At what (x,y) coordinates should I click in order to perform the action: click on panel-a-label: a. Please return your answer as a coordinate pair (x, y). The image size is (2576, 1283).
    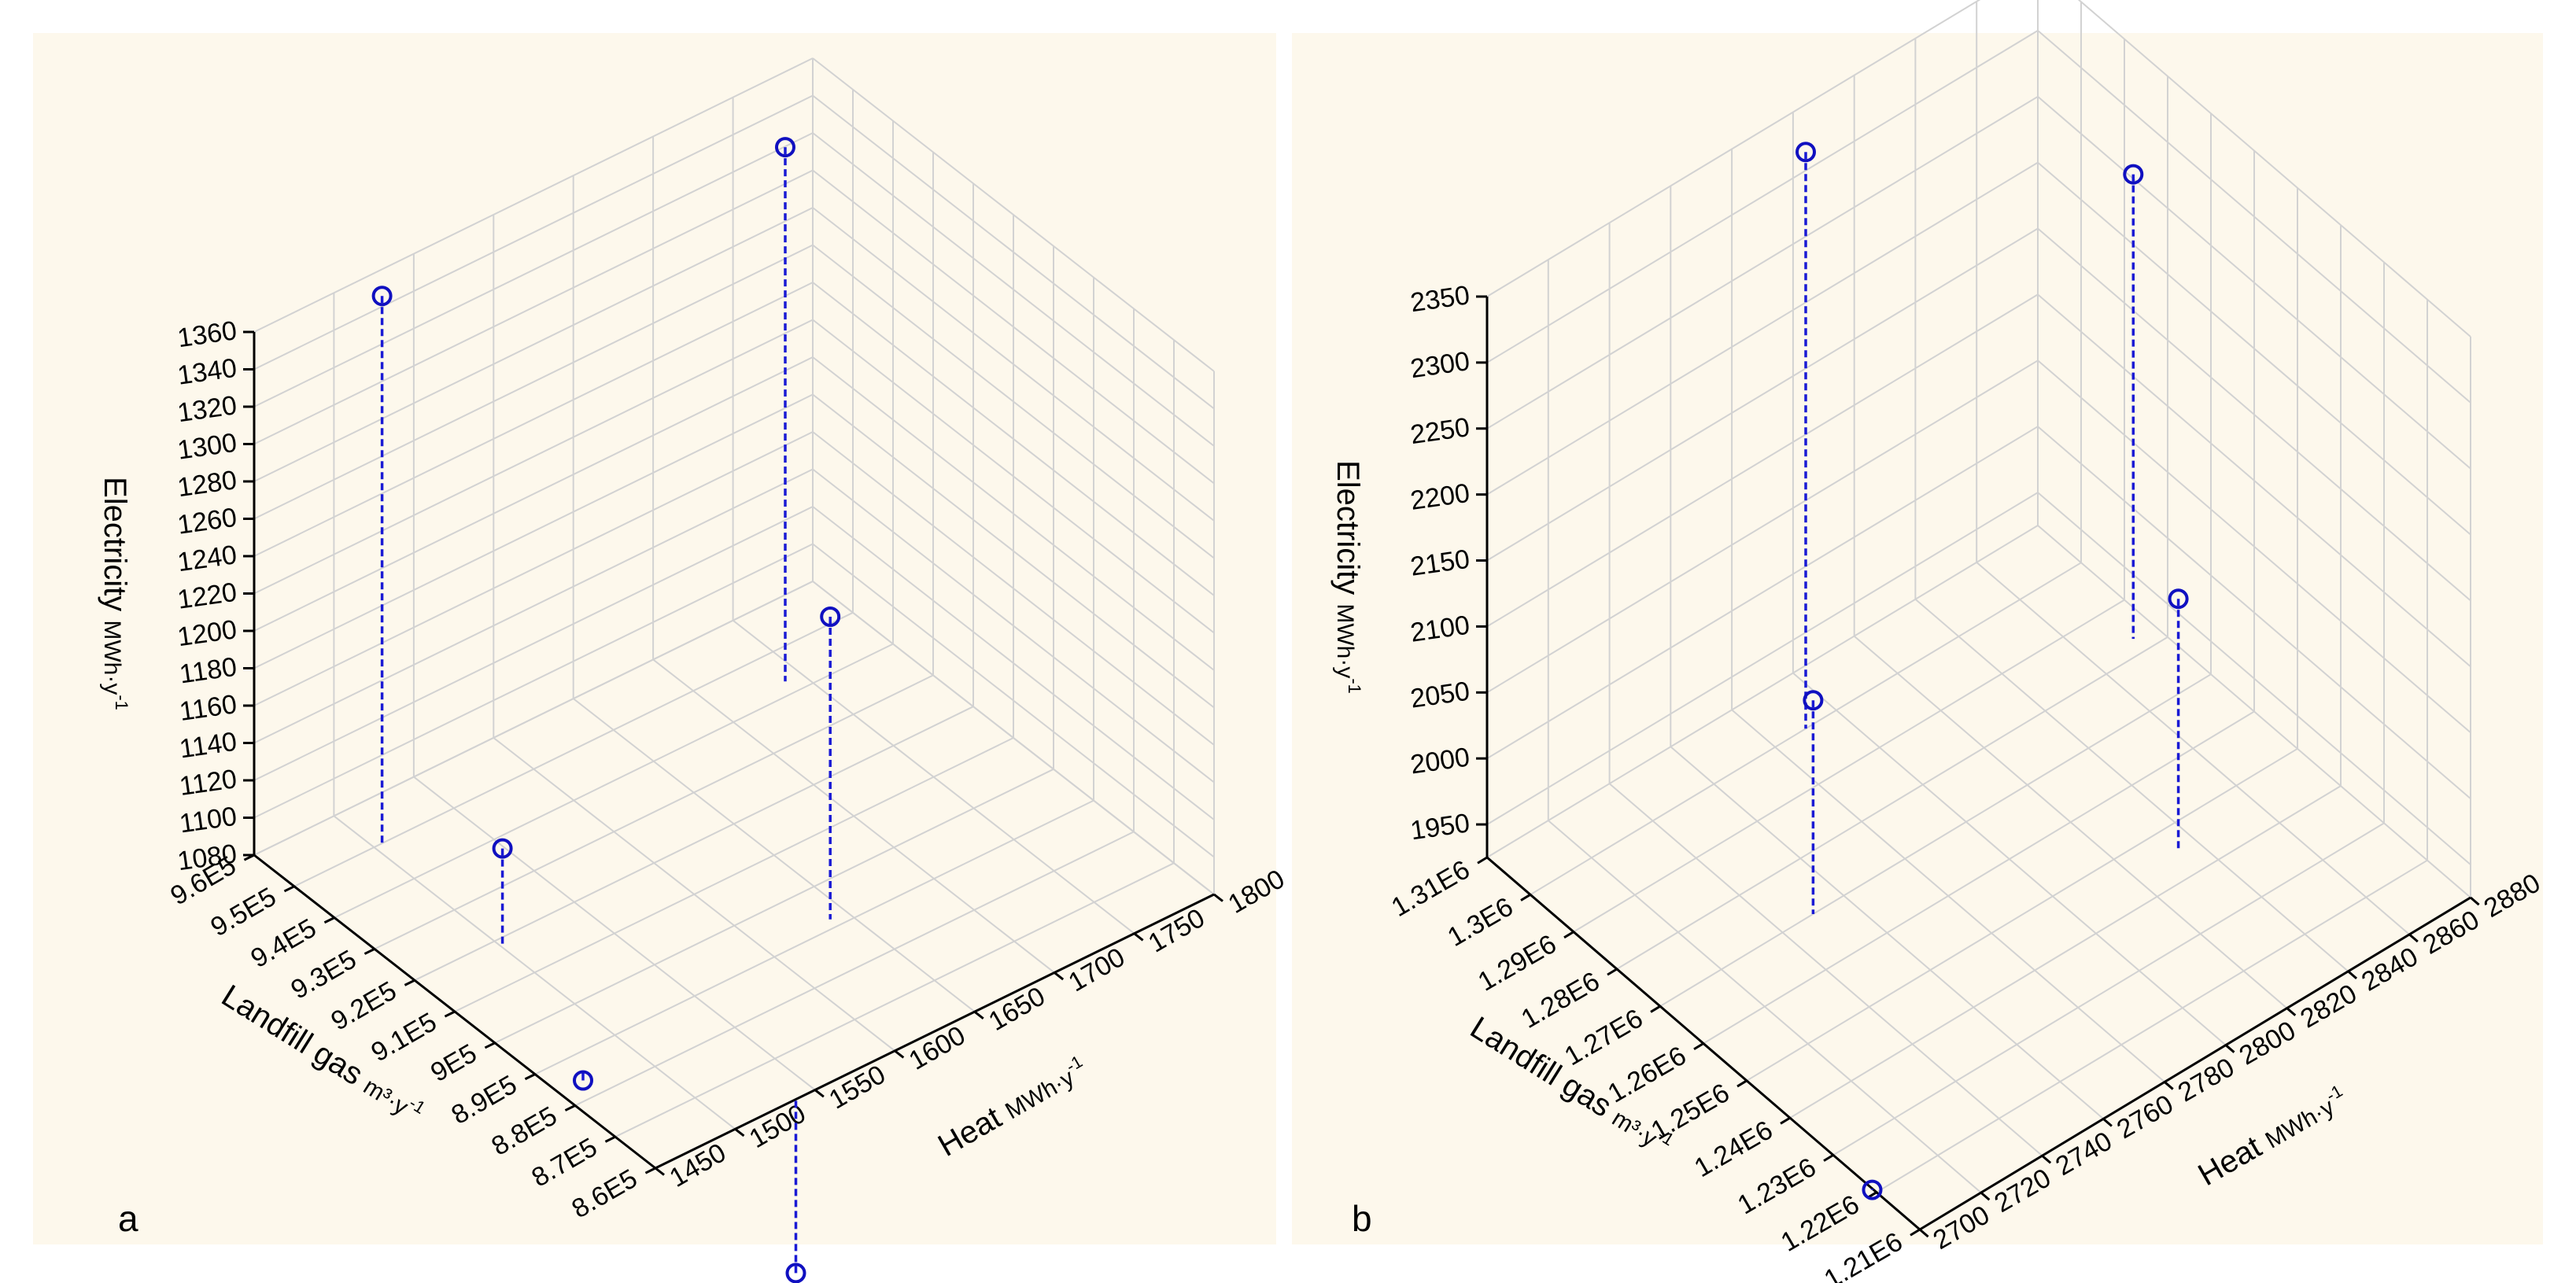
    Looking at the image, I should click on (128, 1218).